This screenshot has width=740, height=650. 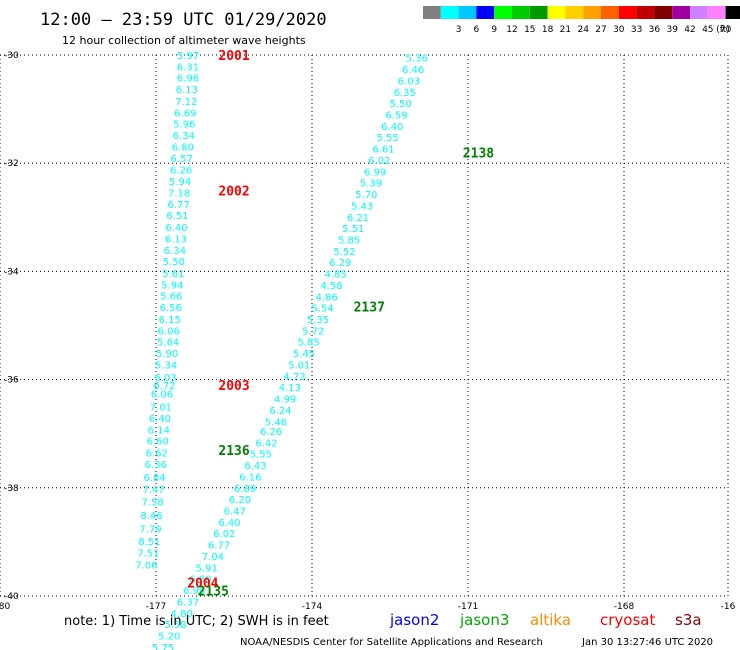 I want to click on satellite-name: s3a, so click(x=688, y=620).